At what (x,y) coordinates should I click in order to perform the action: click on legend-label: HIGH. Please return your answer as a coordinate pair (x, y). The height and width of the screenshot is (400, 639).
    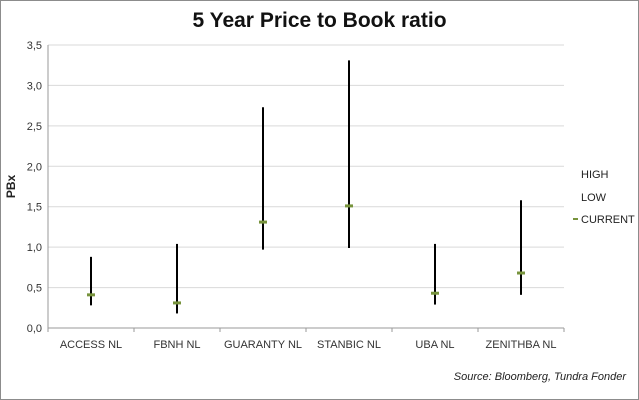
    Looking at the image, I should click on (595, 175).